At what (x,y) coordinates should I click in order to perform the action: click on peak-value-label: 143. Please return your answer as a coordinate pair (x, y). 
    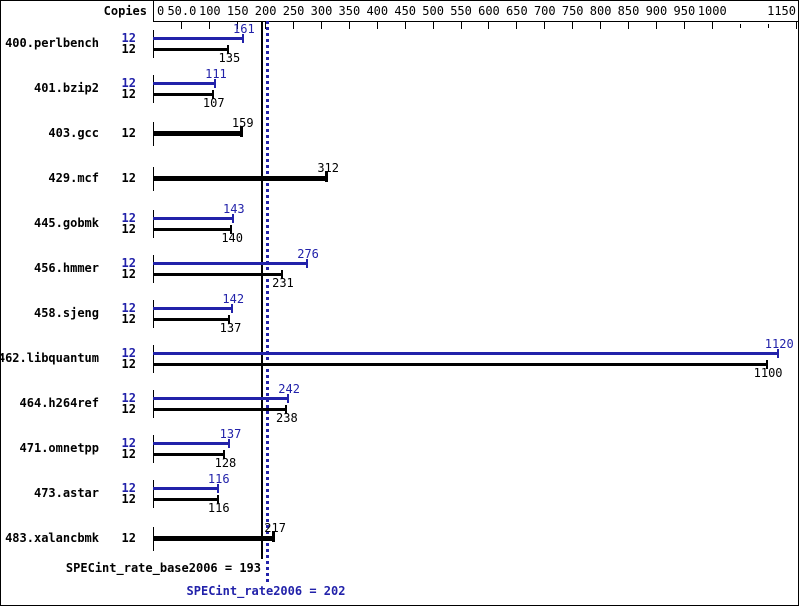
    Looking at the image, I should click on (233, 209).